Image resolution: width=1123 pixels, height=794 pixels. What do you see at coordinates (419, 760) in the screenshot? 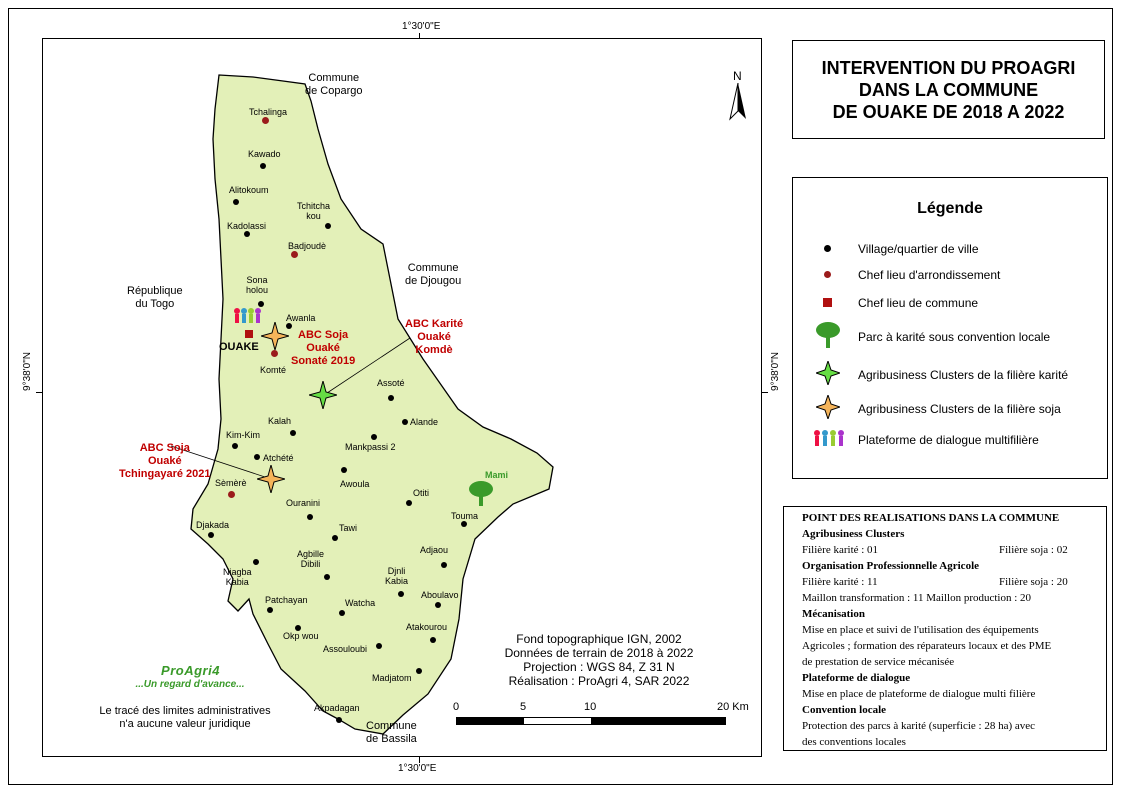
I see `tick-bottom` at bounding box center [419, 760].